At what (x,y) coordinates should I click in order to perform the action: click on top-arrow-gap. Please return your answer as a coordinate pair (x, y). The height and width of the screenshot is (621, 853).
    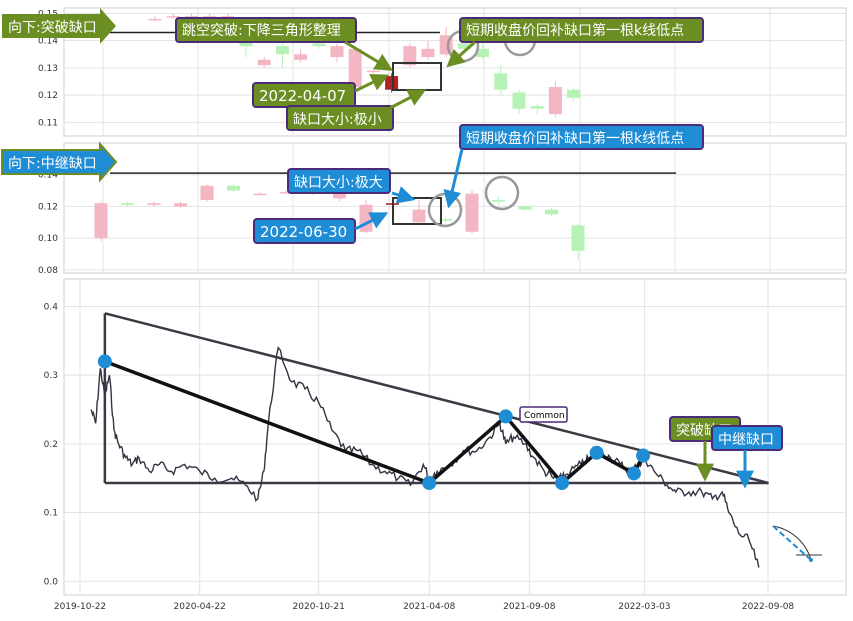
    Looking at the image, I should click on (408, 99).